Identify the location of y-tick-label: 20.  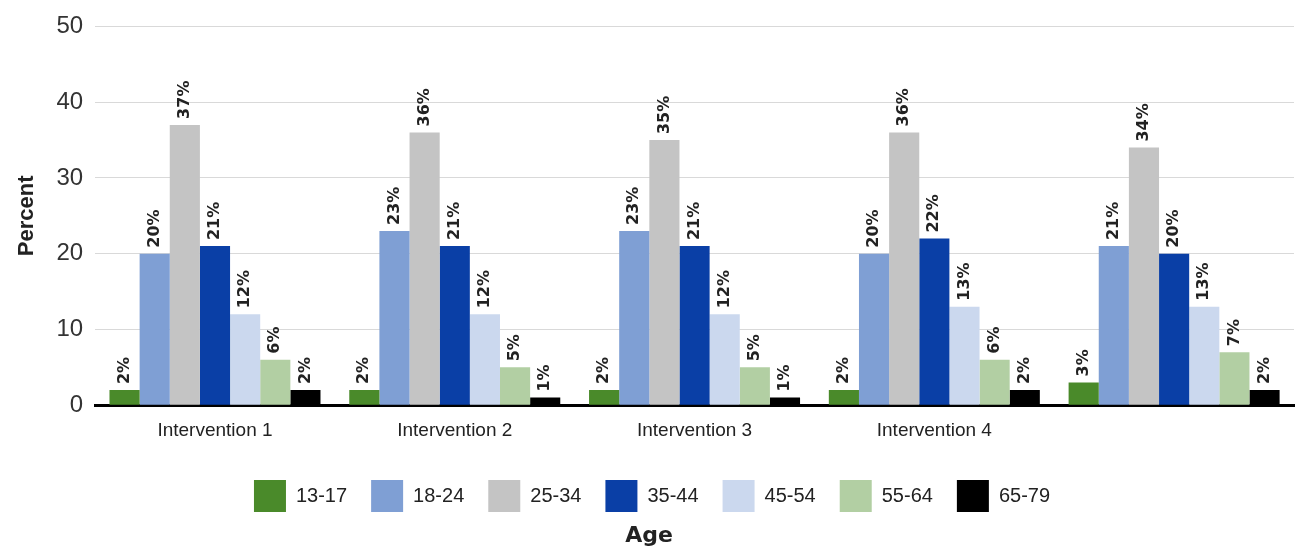
(70, 252).